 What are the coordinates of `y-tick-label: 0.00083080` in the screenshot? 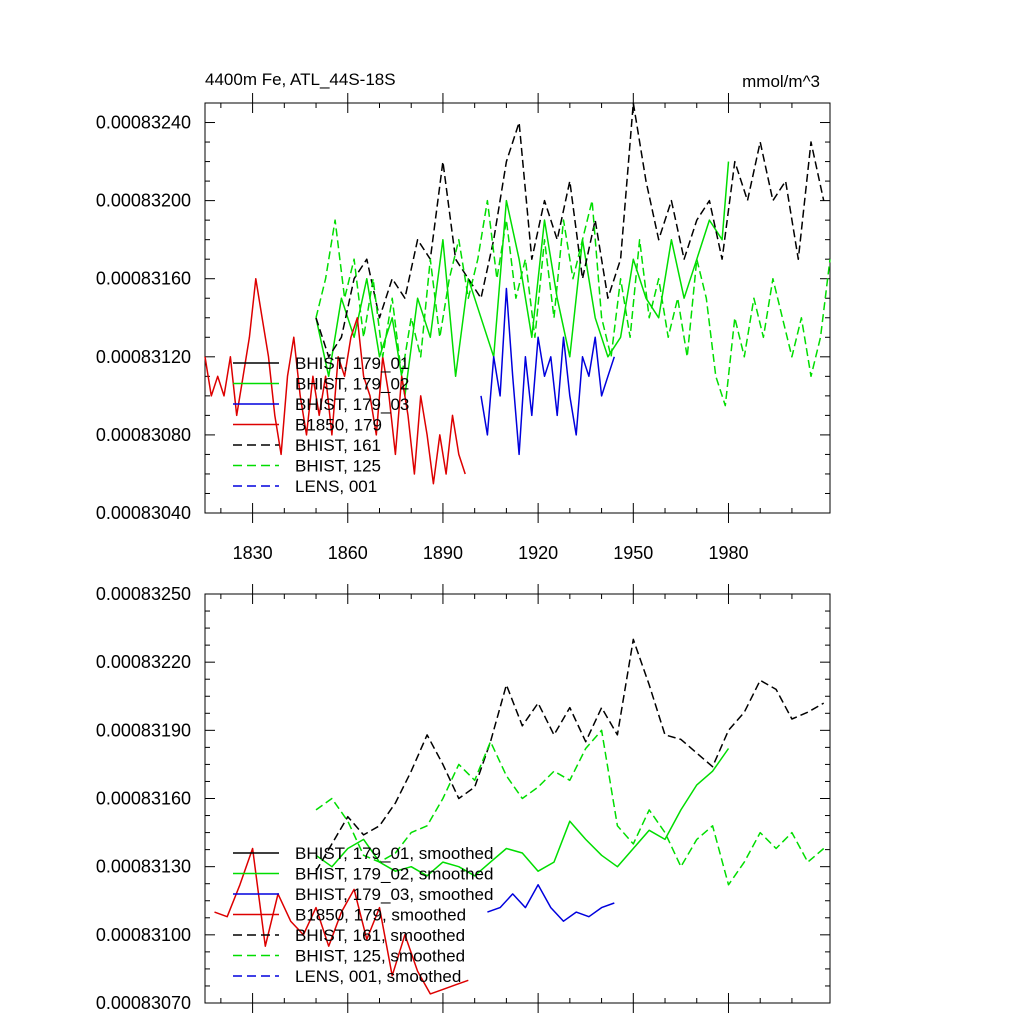 It's located at (143, 435).